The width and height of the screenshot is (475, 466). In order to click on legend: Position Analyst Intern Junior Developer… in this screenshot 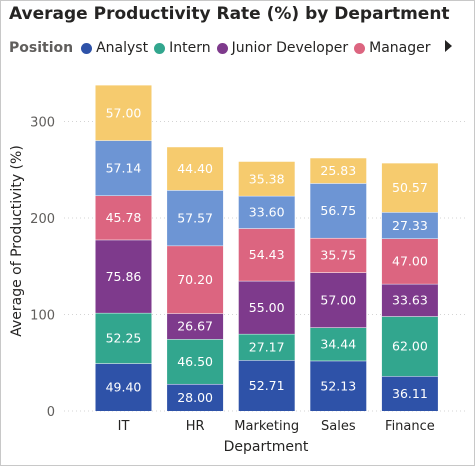, I will do `click(223, 48)`.